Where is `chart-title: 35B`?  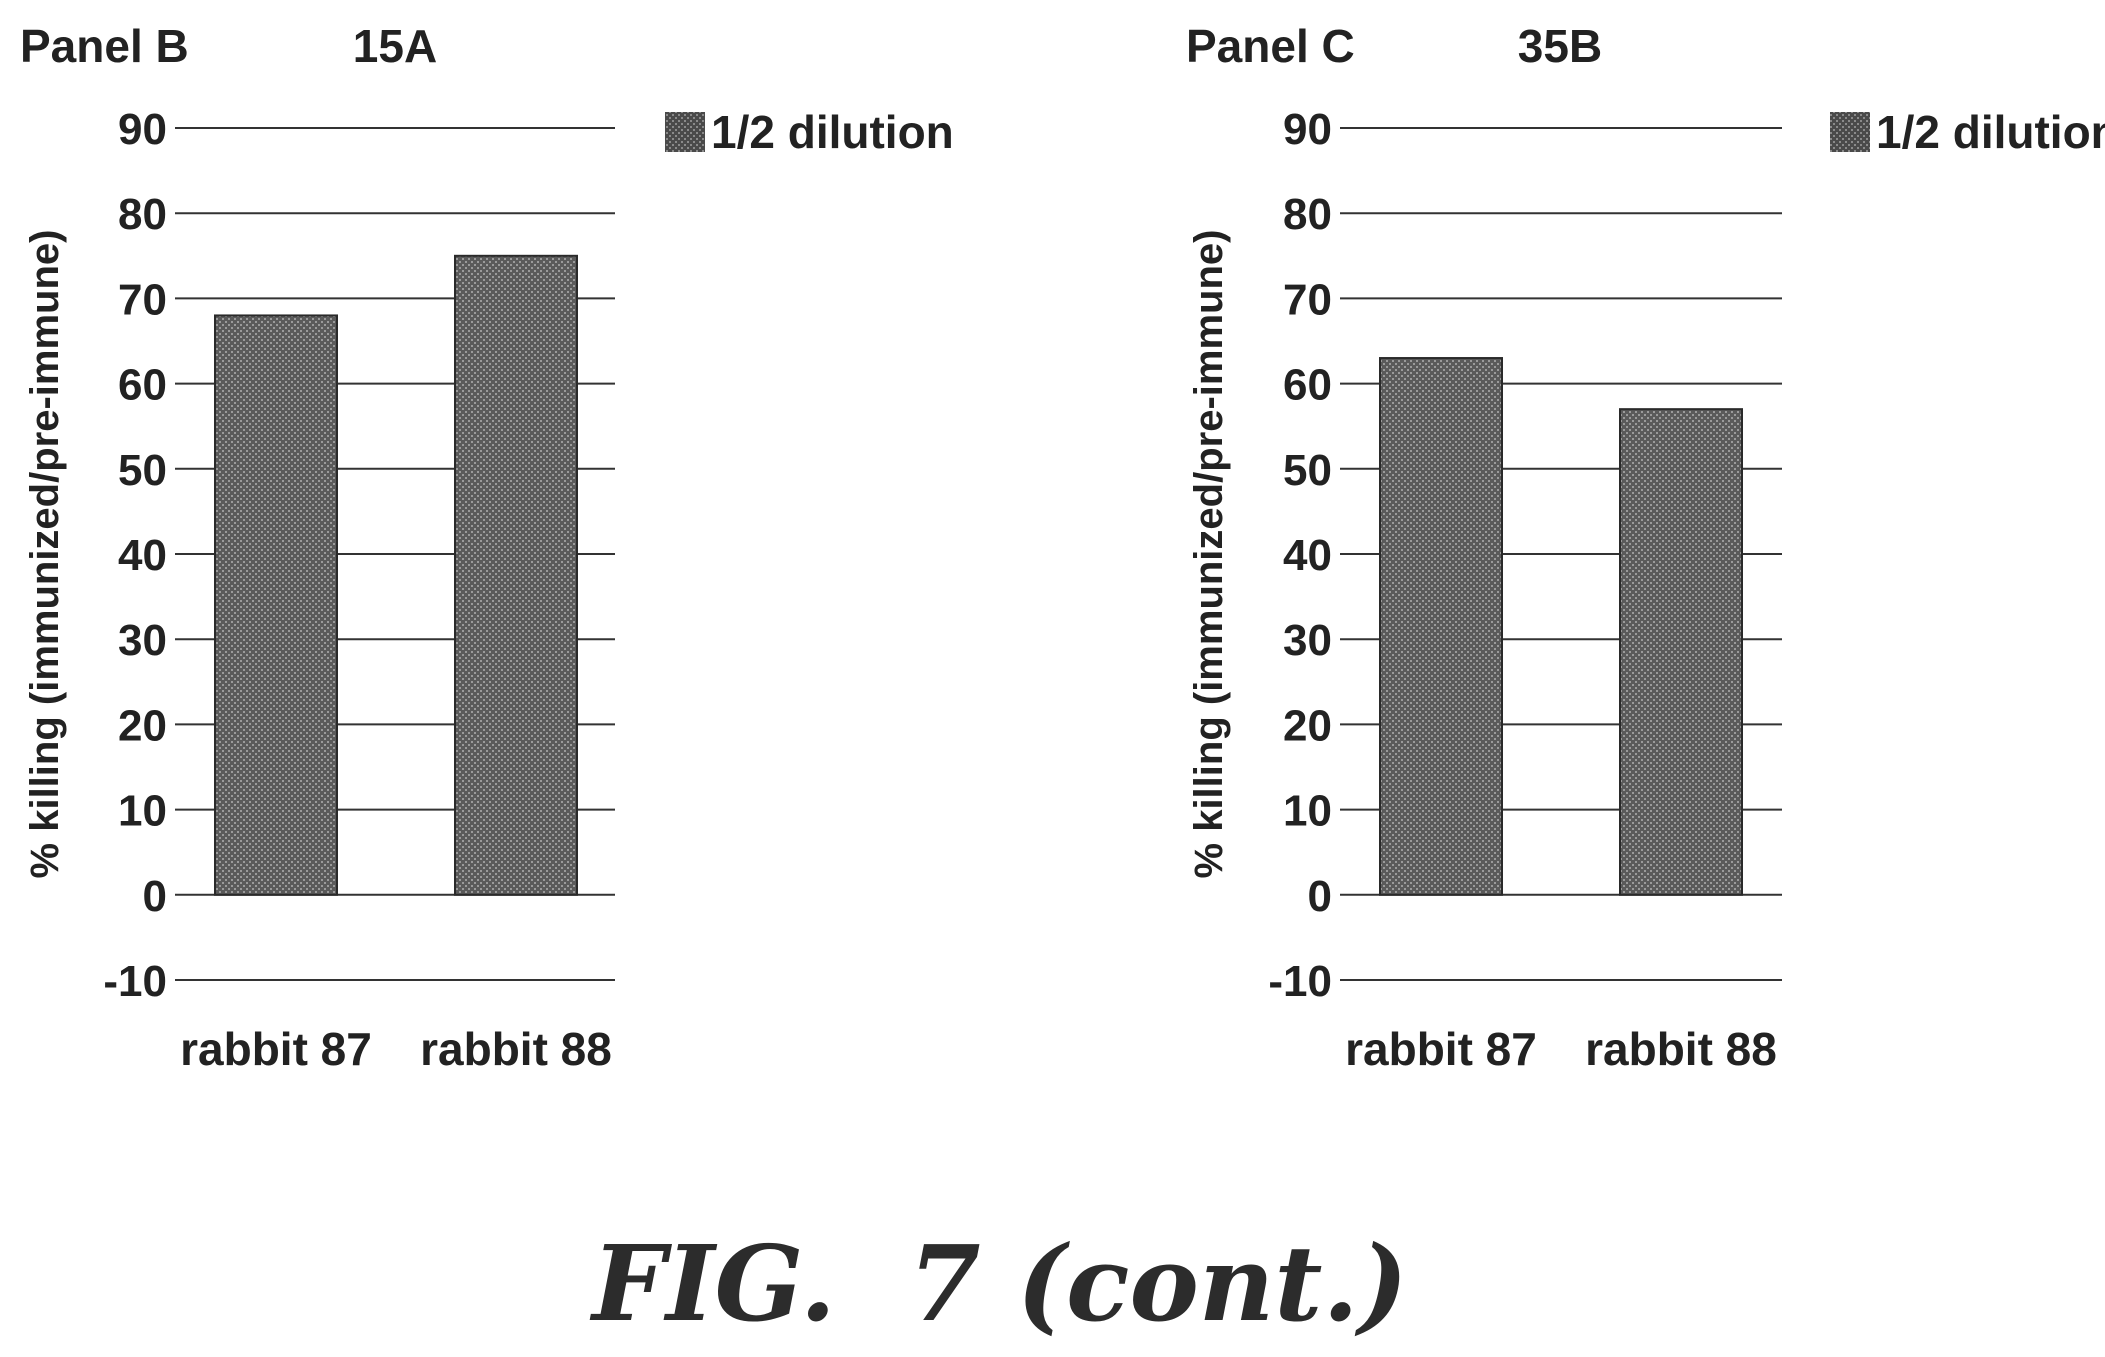 chart-title: 35B is located at coordinates (1560, 46).